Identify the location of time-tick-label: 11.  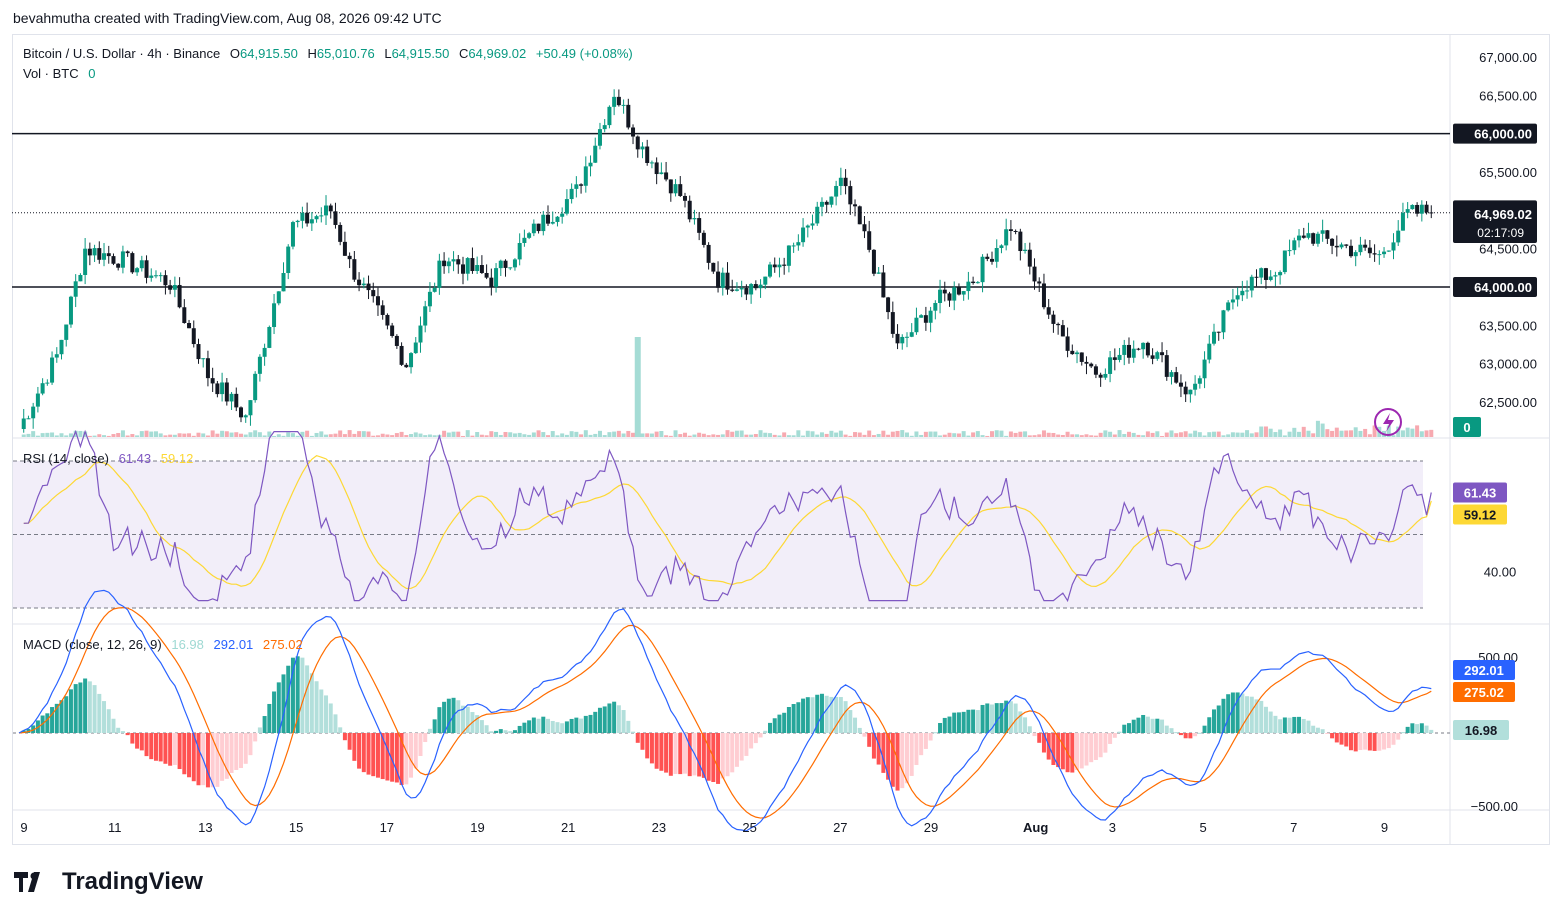
(115, 827).